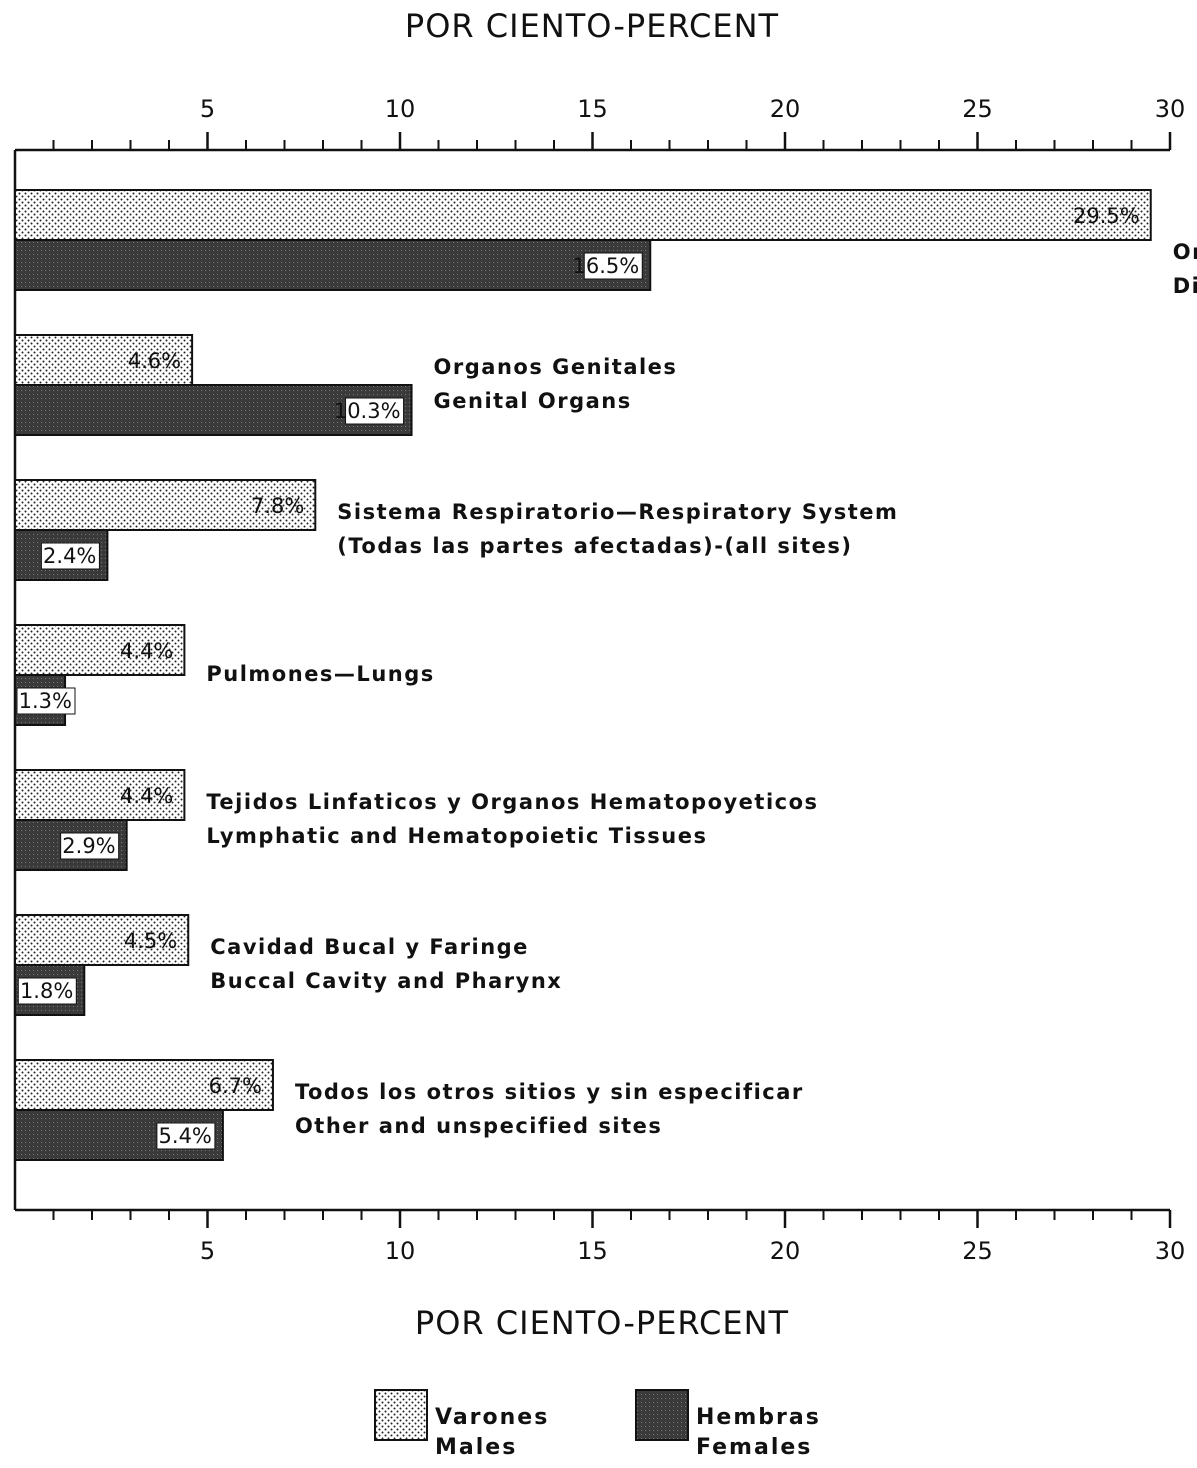 Image resolution: width=1197 pixels, height=1468 pixels. I want to click on x-tick-label-top: 10, so click(400, 109).